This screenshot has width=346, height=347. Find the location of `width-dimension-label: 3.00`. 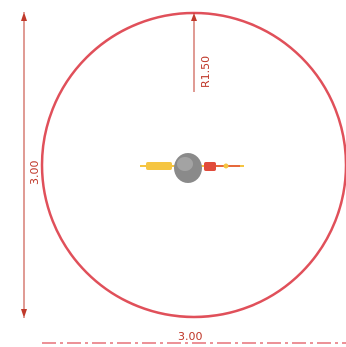

width-dimension-label: 3.00 is located at coordinates (190, 336).